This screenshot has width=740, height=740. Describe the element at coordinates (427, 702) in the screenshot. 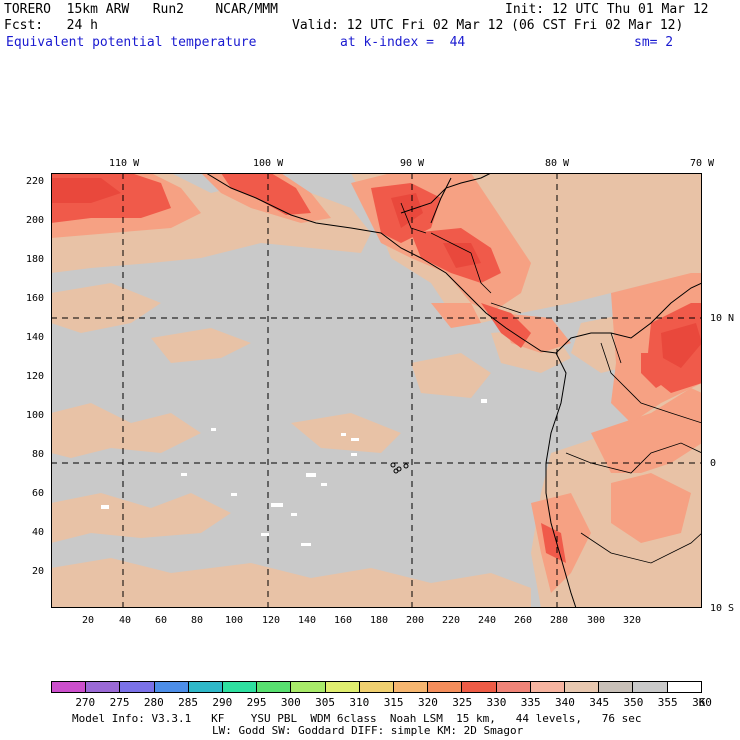

I see `colorbar-label: 320` at that location.